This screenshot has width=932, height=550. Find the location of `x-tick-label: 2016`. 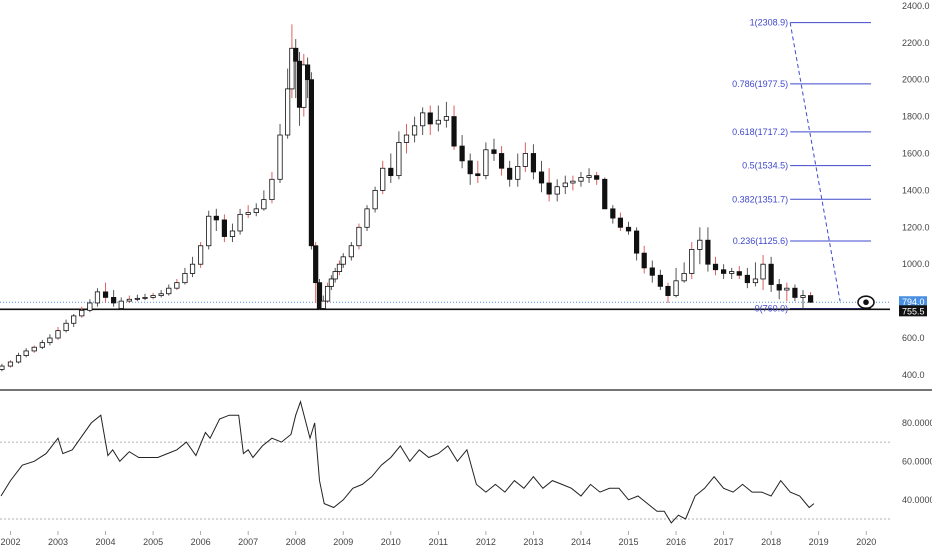

x-tick-label: 2016 is located at coordinates (676, 542).